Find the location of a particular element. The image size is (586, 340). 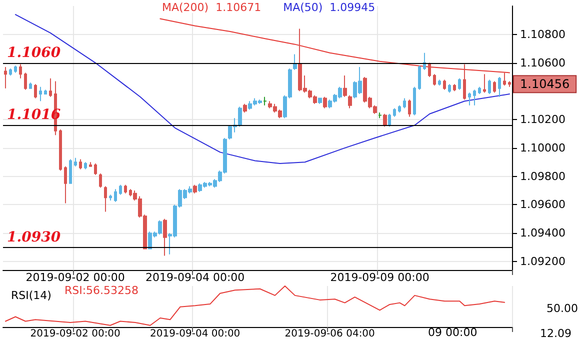

y-tick-label: 1.10800 is located at coordinates (543, 34).